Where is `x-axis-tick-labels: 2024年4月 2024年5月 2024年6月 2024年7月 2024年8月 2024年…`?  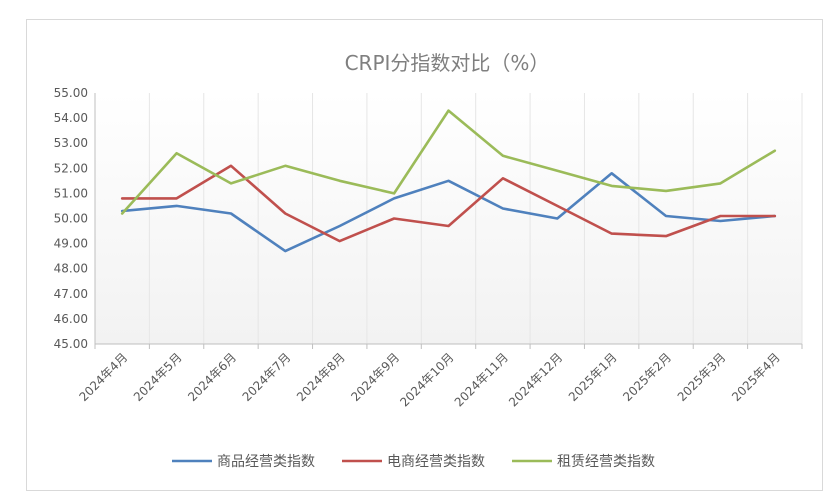 x-axis-tick-labels: 2024年4月 2024年5月 2024年6月 2024年7月 2024年8月 2024年… is located at coordinates (429, 379).